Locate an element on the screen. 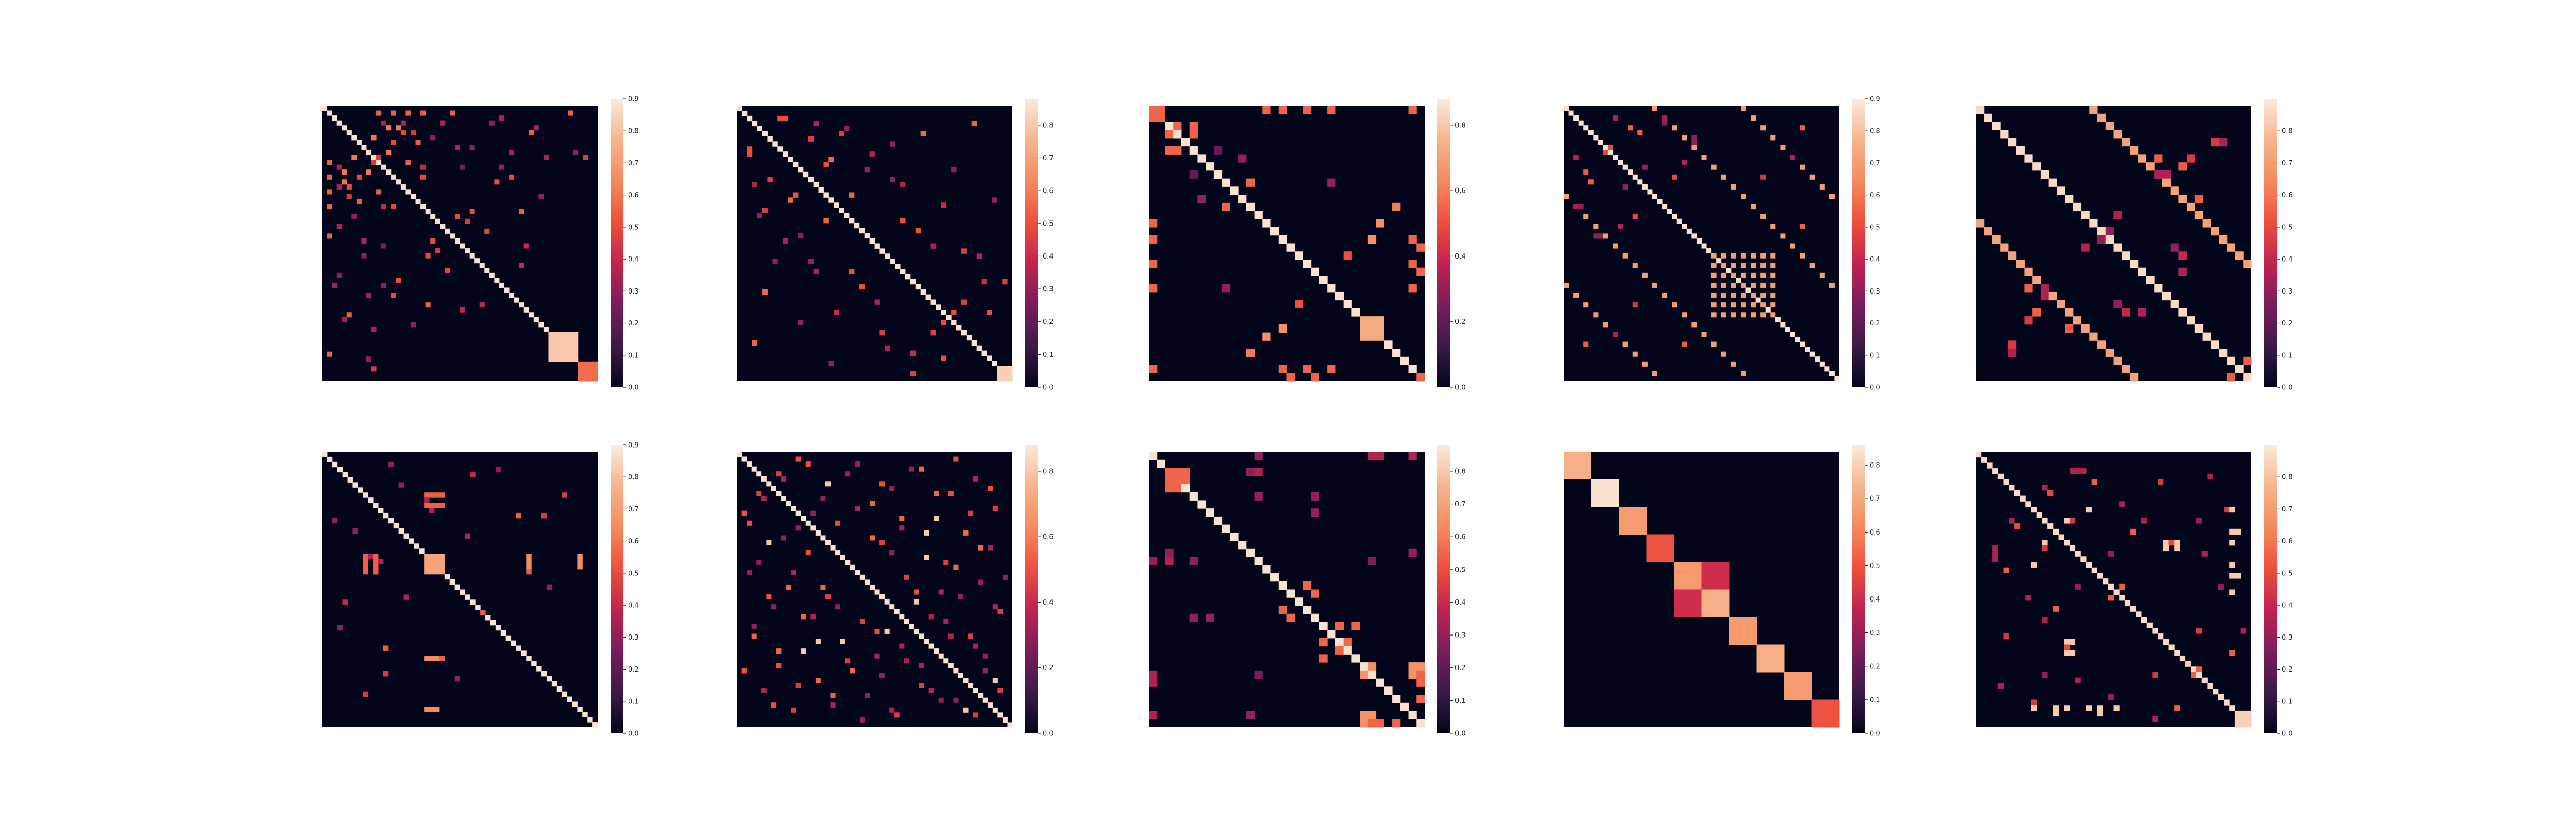 The image size is (2576, 824). colorbar is located at coordinates (1031, 243).